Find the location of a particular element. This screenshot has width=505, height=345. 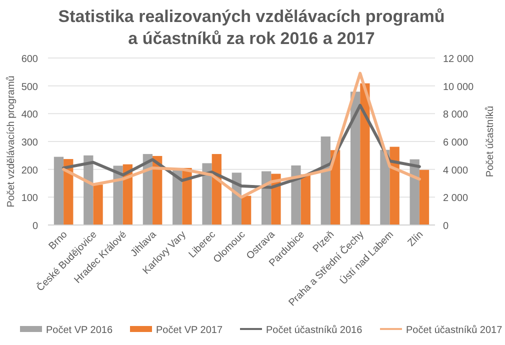

chart-title: Statistika realizovaných vzdělávacích programů a účastníků za rok 2016 a 2017 is located at coordinates (251, 27).